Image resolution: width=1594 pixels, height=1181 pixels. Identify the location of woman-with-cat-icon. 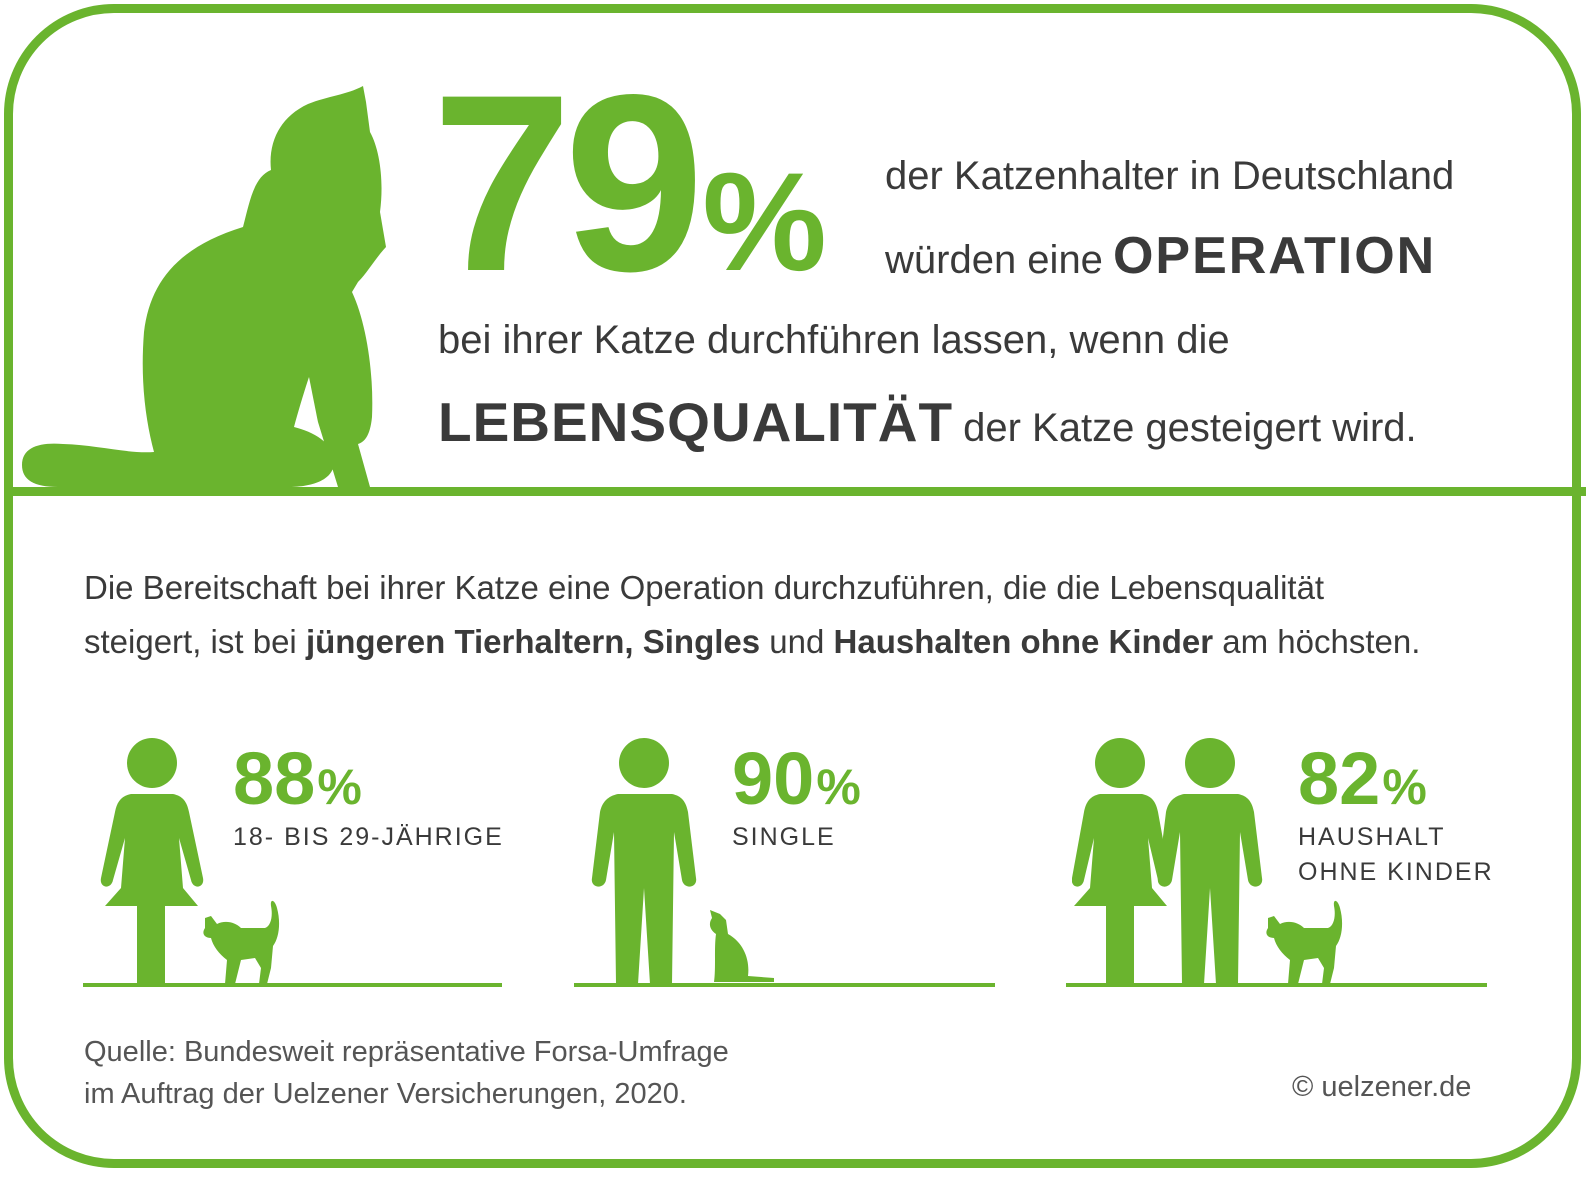
(190, 861).